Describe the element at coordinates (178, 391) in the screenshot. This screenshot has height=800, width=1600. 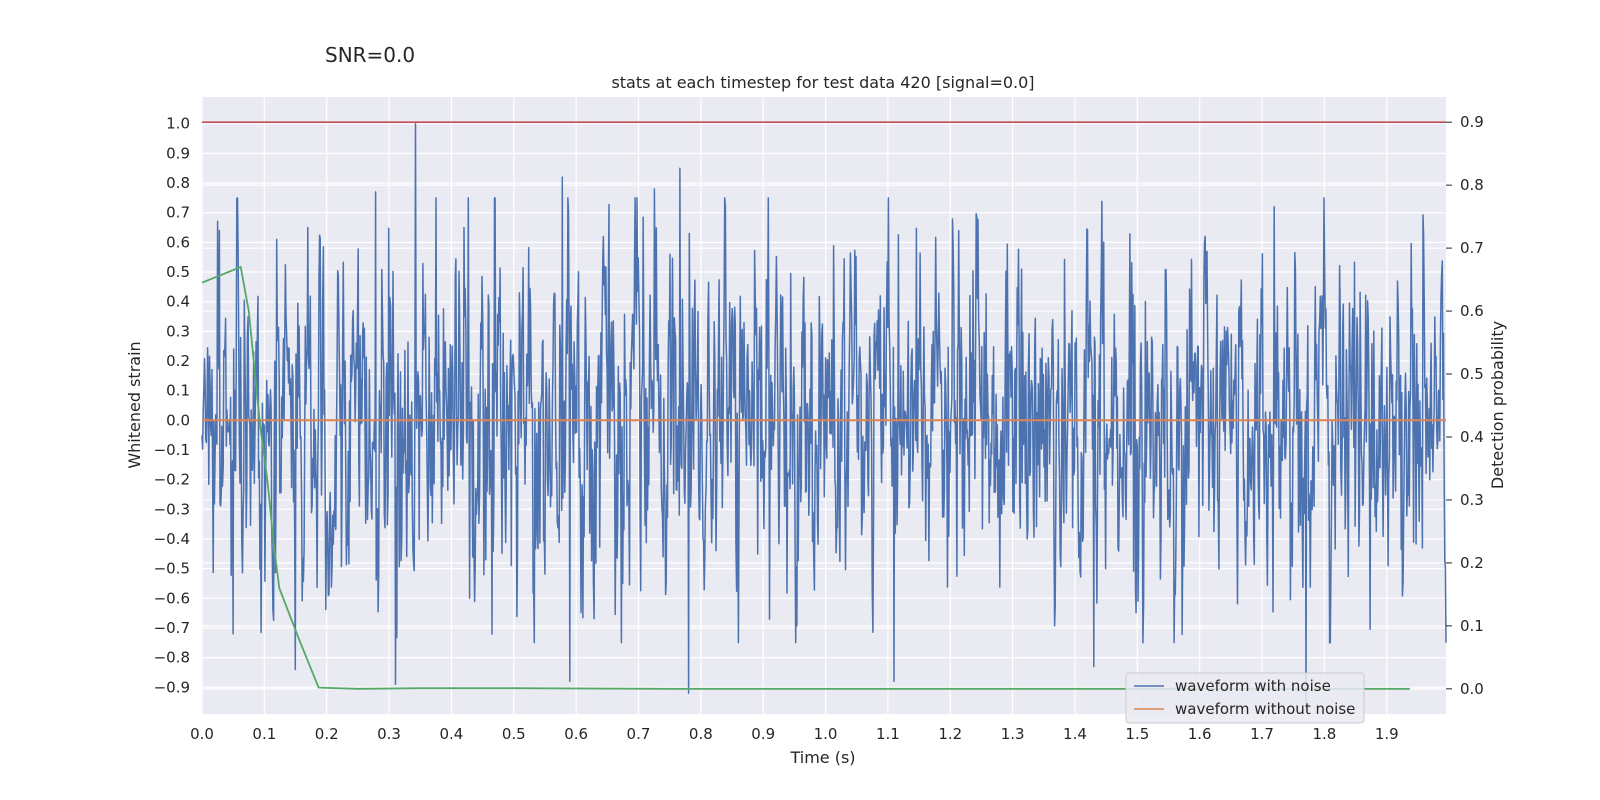
I see `y-tick-left-label: 0.1` at that location.